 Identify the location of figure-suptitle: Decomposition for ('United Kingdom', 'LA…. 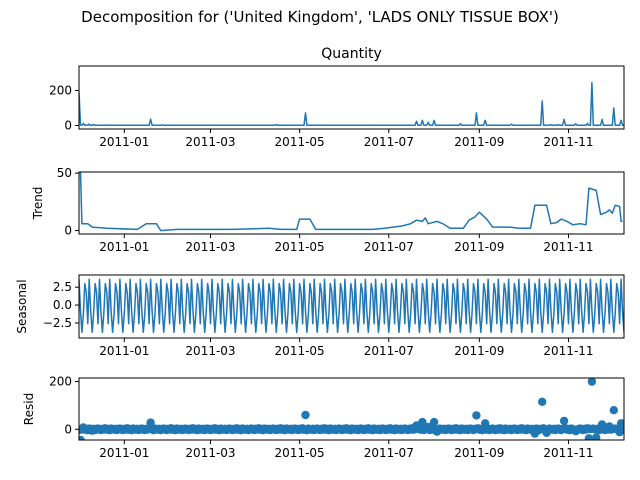
(320, 17).